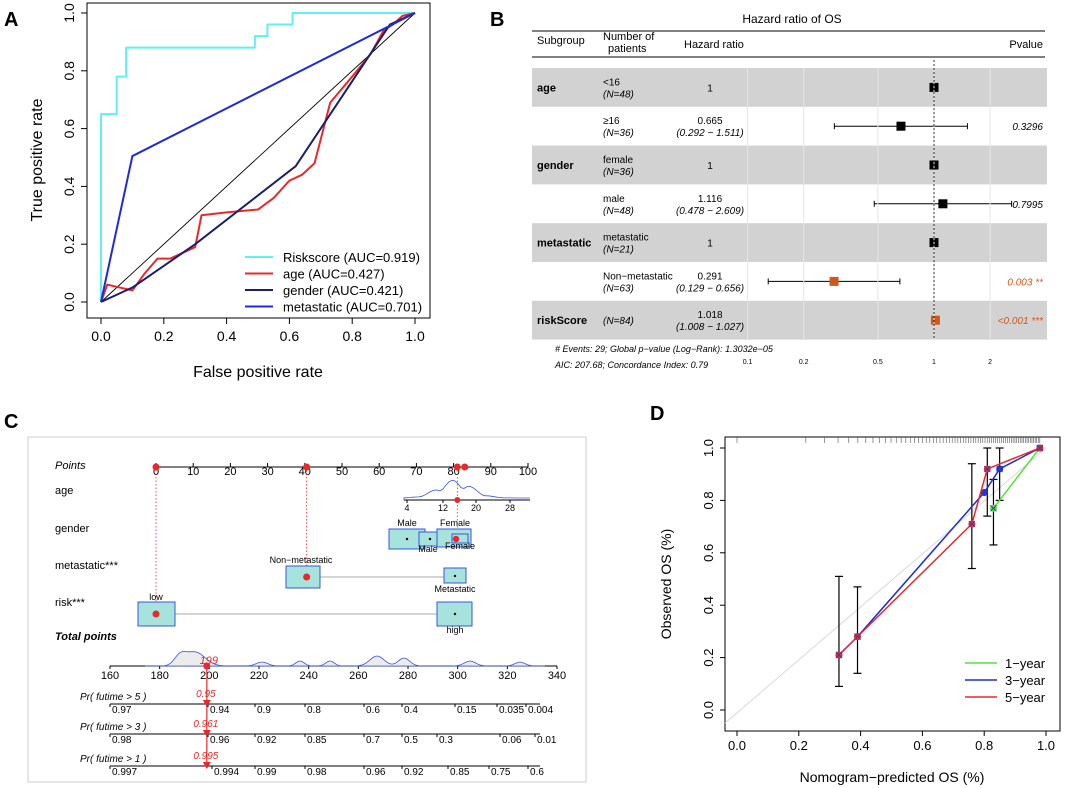 The width and height of the screenshot is (1065, 788). Describe the element at coordinates (710, 199) in the screenshot. I see `forest-hr-value: 1.116` at that location.